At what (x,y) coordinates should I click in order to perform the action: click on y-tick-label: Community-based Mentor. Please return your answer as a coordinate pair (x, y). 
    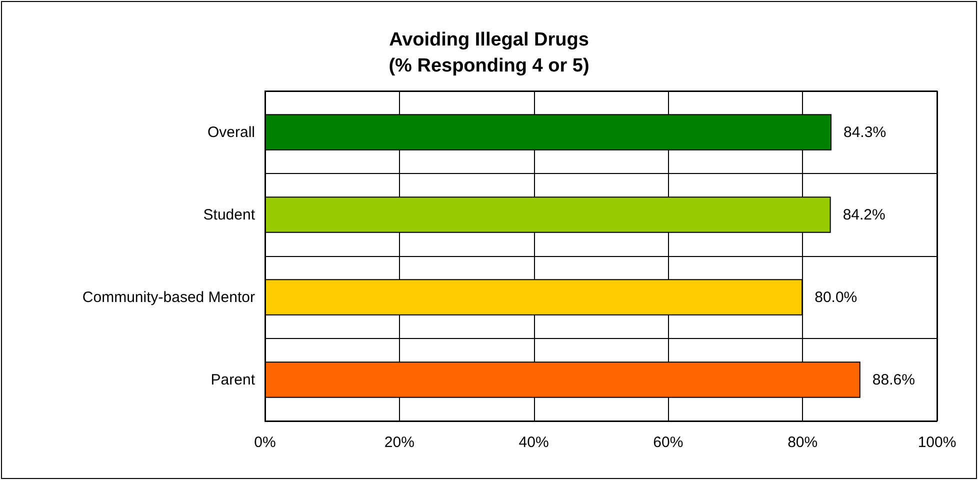
    Looking at the image, I should click on (168, 297).